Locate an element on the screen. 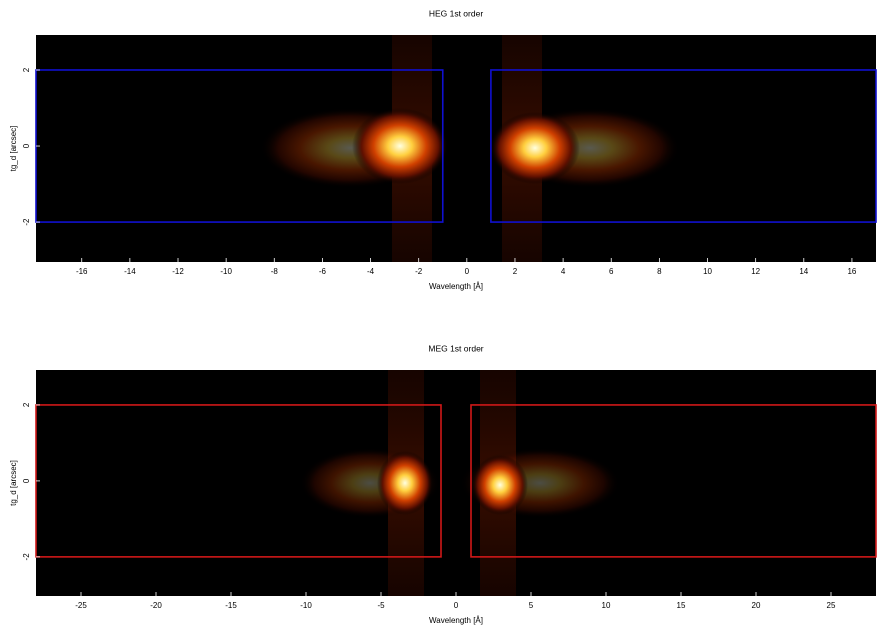 The image size is (886, 636). x-tick-label: 25 is located at coordinates (831, 605).